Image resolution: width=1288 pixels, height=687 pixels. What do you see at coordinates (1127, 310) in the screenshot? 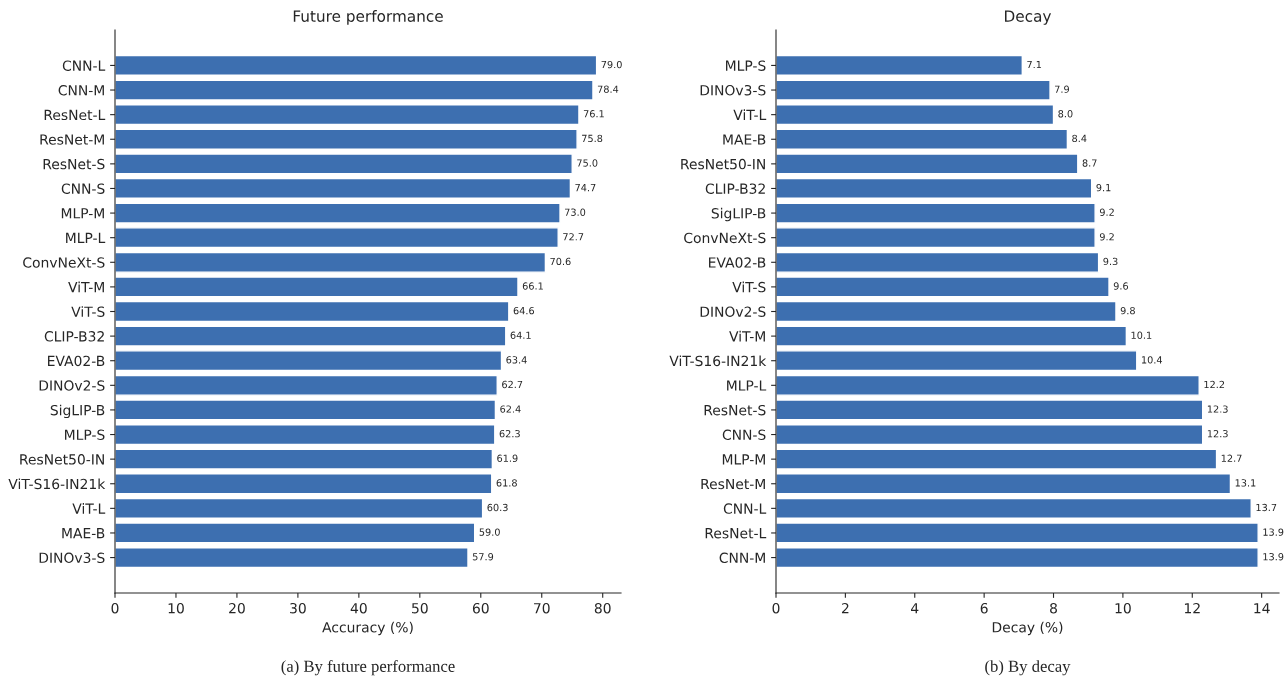
I see `data-label: 9.8` at bounding box center [1127, 310].